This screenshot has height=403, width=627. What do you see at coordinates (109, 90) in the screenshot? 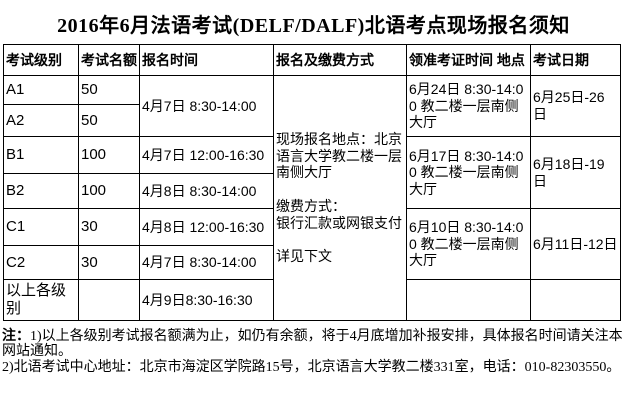
I see `quota-a1: 50` at bounding box center [109, 90].